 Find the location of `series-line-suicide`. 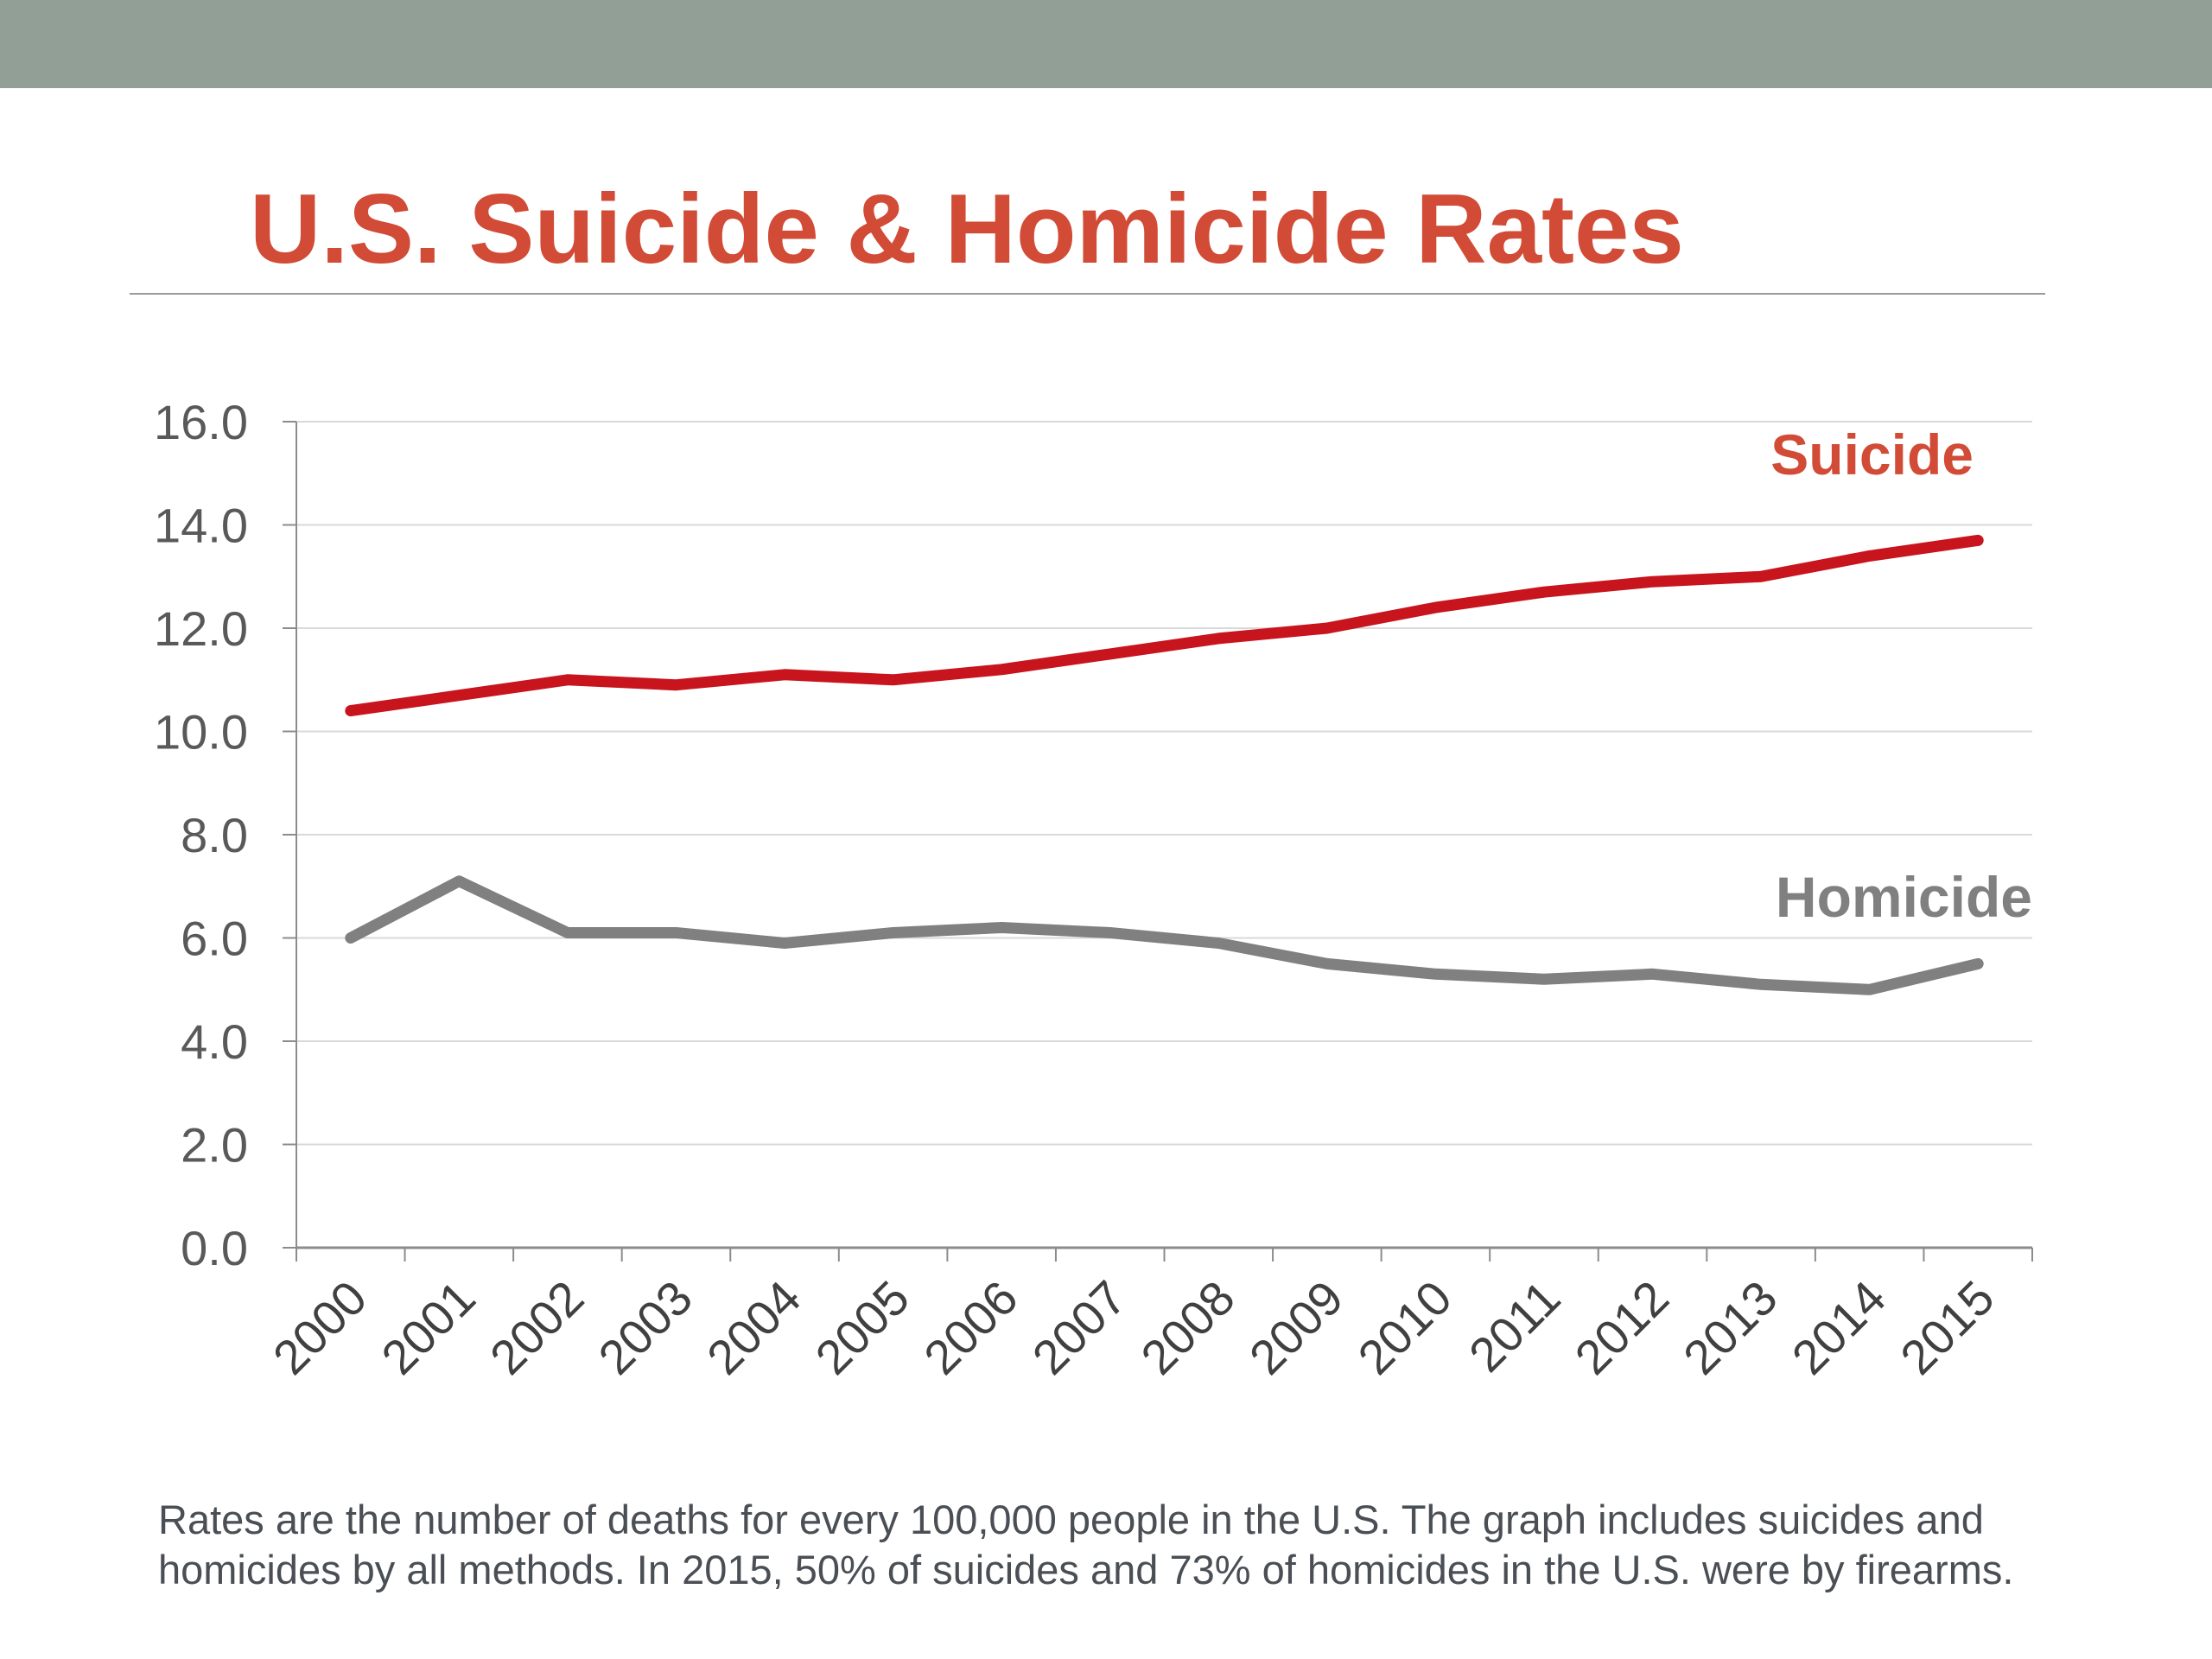

series-line-suicide is located at coordinates (1164, 625).